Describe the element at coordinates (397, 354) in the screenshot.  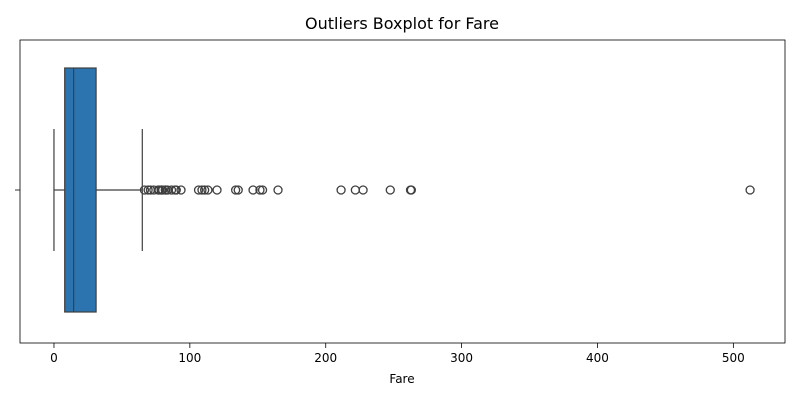
I see `x-axis: 0 100 200 300 400 500` at that location.